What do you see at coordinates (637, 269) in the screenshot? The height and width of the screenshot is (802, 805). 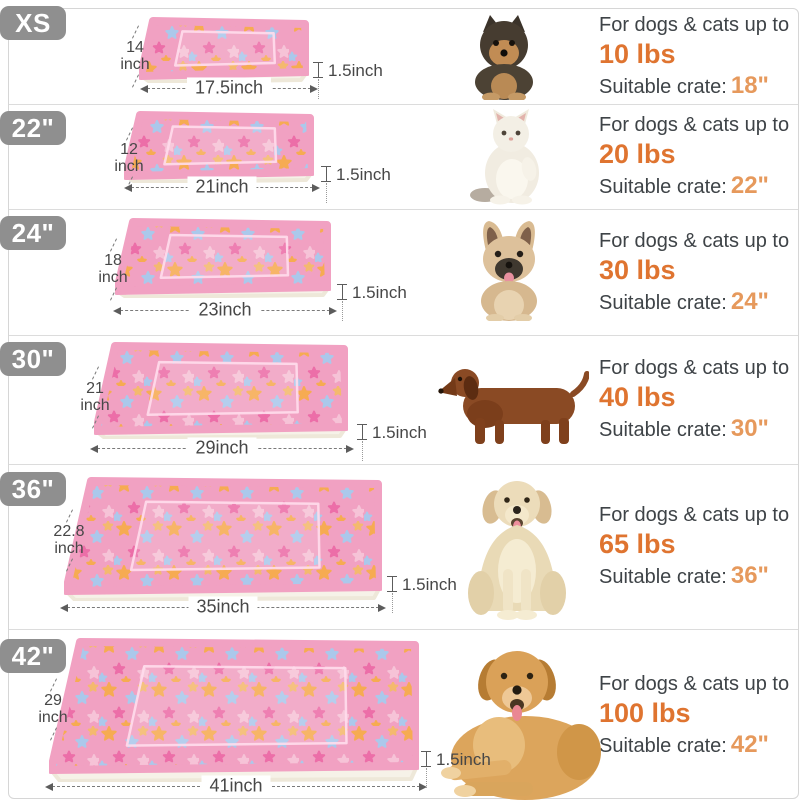 I see `weight-limit: 30 lbs` at bounding box center [637, 269].